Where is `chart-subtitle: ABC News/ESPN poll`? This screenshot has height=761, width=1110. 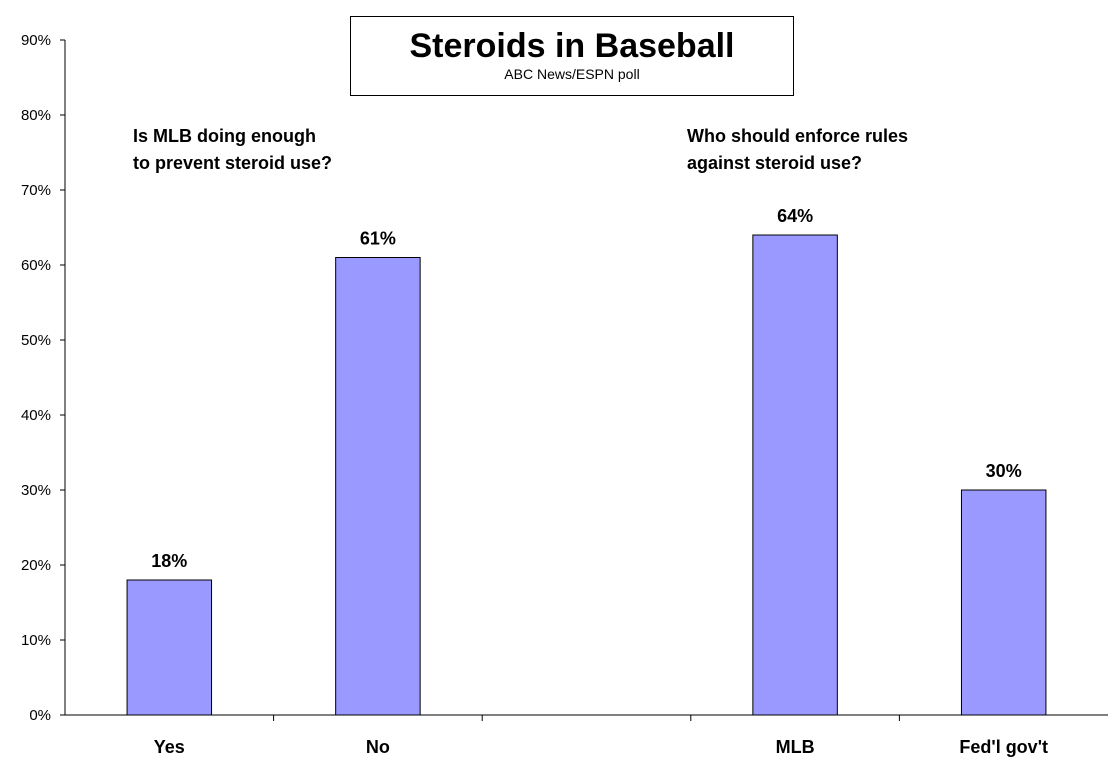
chart-subtitle: ABC News/ESPN poll is located at coordinates (572, 74).